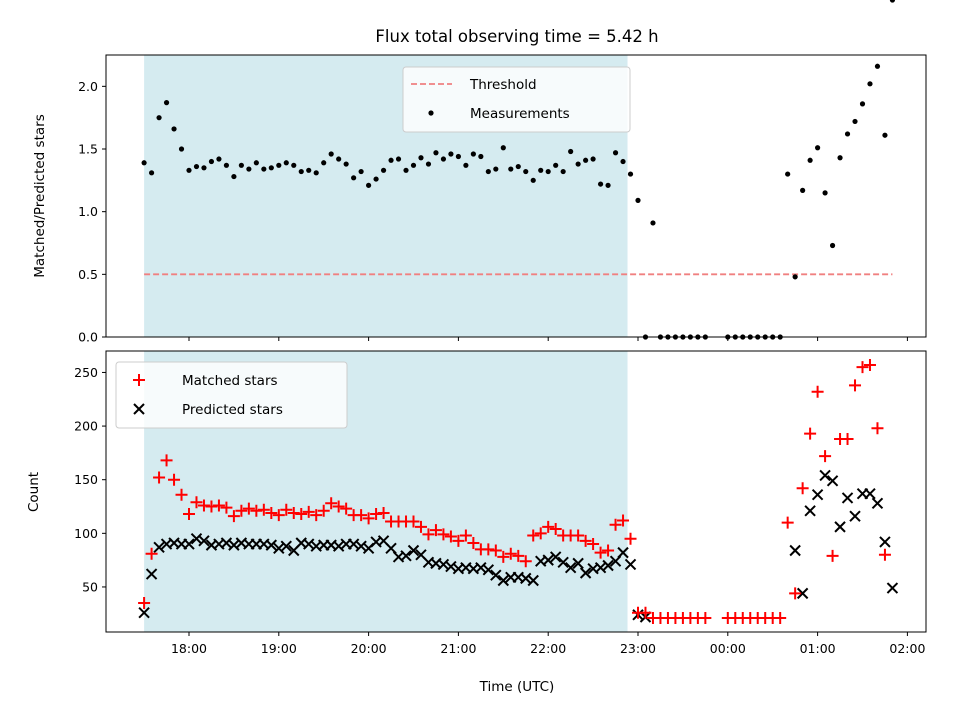 The width and height of the screenshot is (960, 720). I want to click on x-tick-label: 22:00, so click(548, 648).